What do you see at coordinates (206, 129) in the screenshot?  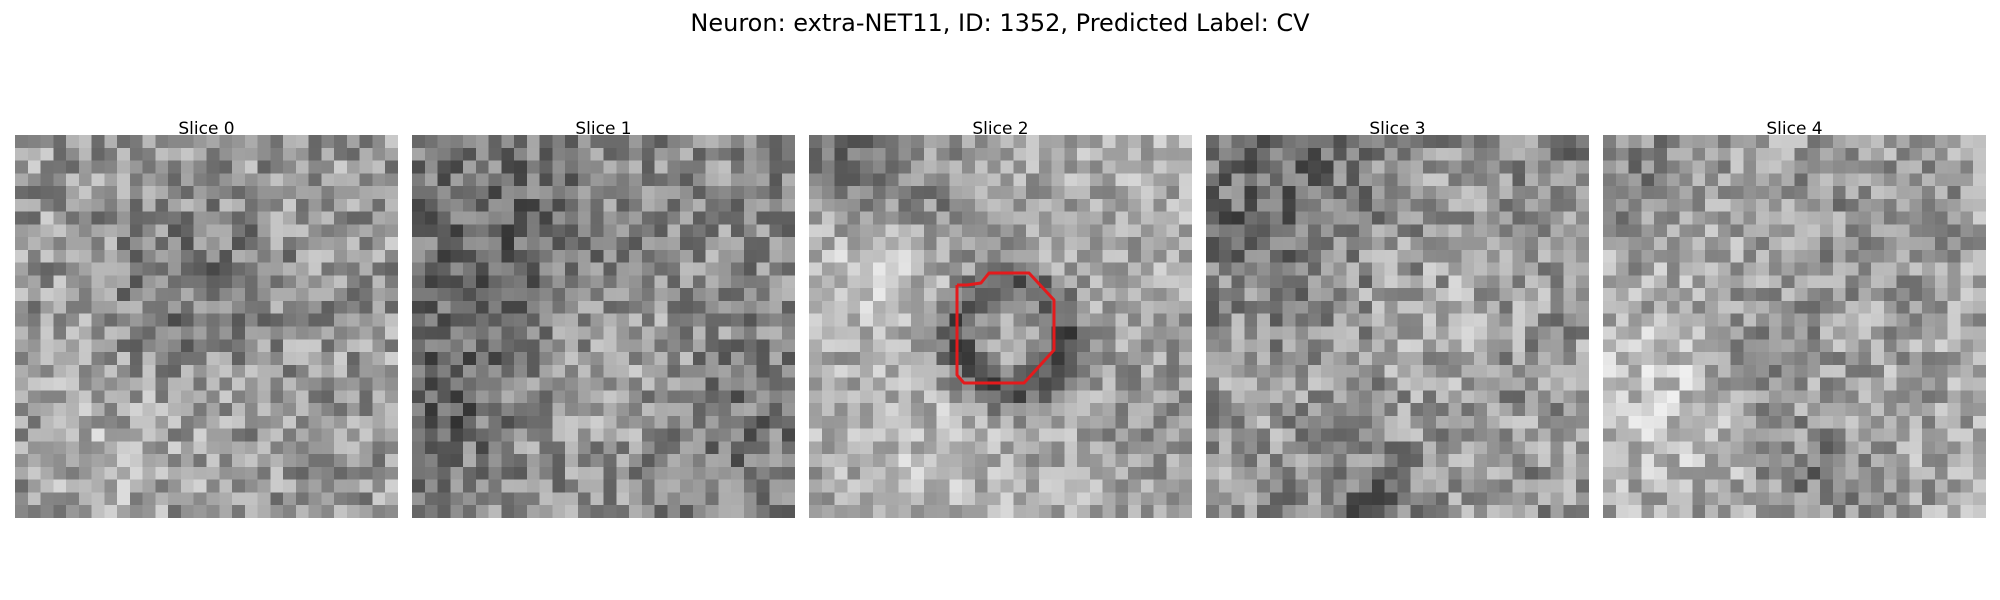 I see `slice-title: Slice 0` at bounding box center [206, 129].